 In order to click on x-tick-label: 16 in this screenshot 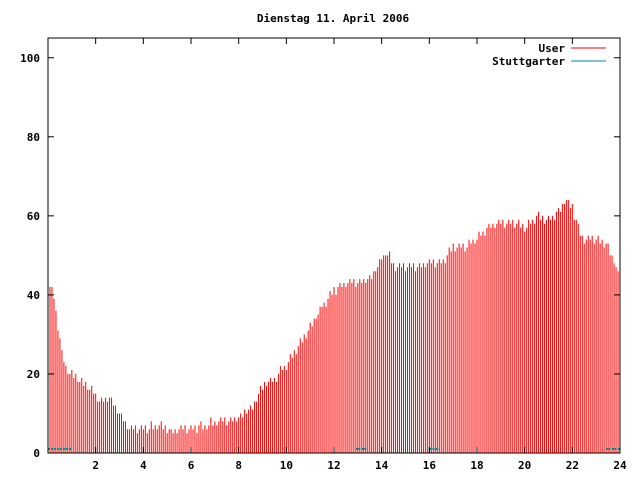, I will do `click(430, 465)`.